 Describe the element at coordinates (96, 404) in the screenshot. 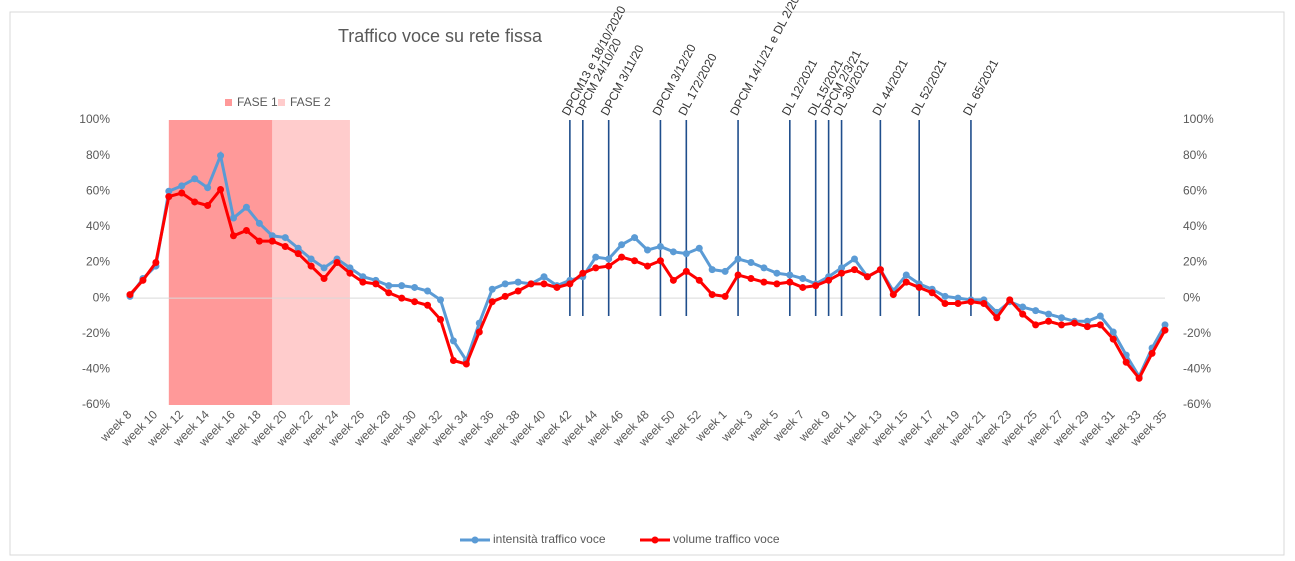

I see `y-tick-label: -60%` at that location.